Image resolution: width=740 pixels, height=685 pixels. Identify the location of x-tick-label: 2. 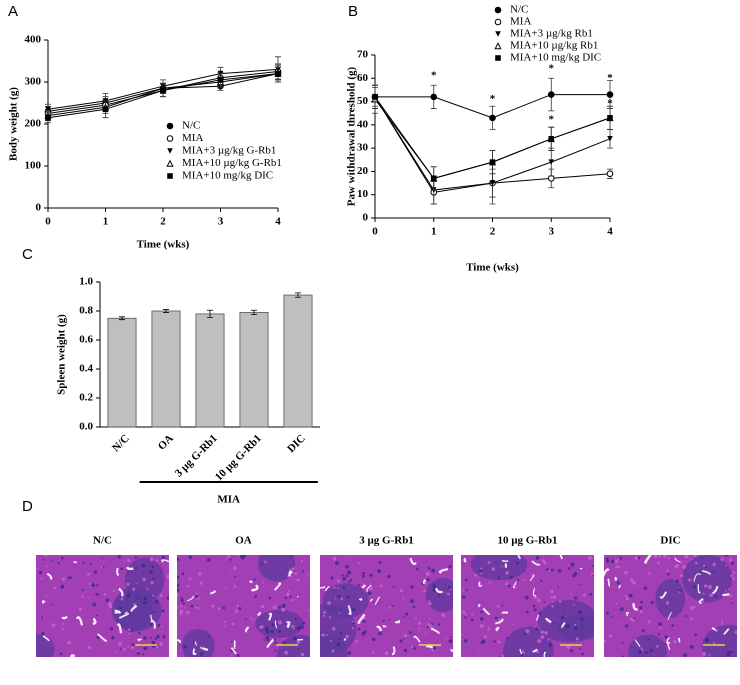
(493, 232).